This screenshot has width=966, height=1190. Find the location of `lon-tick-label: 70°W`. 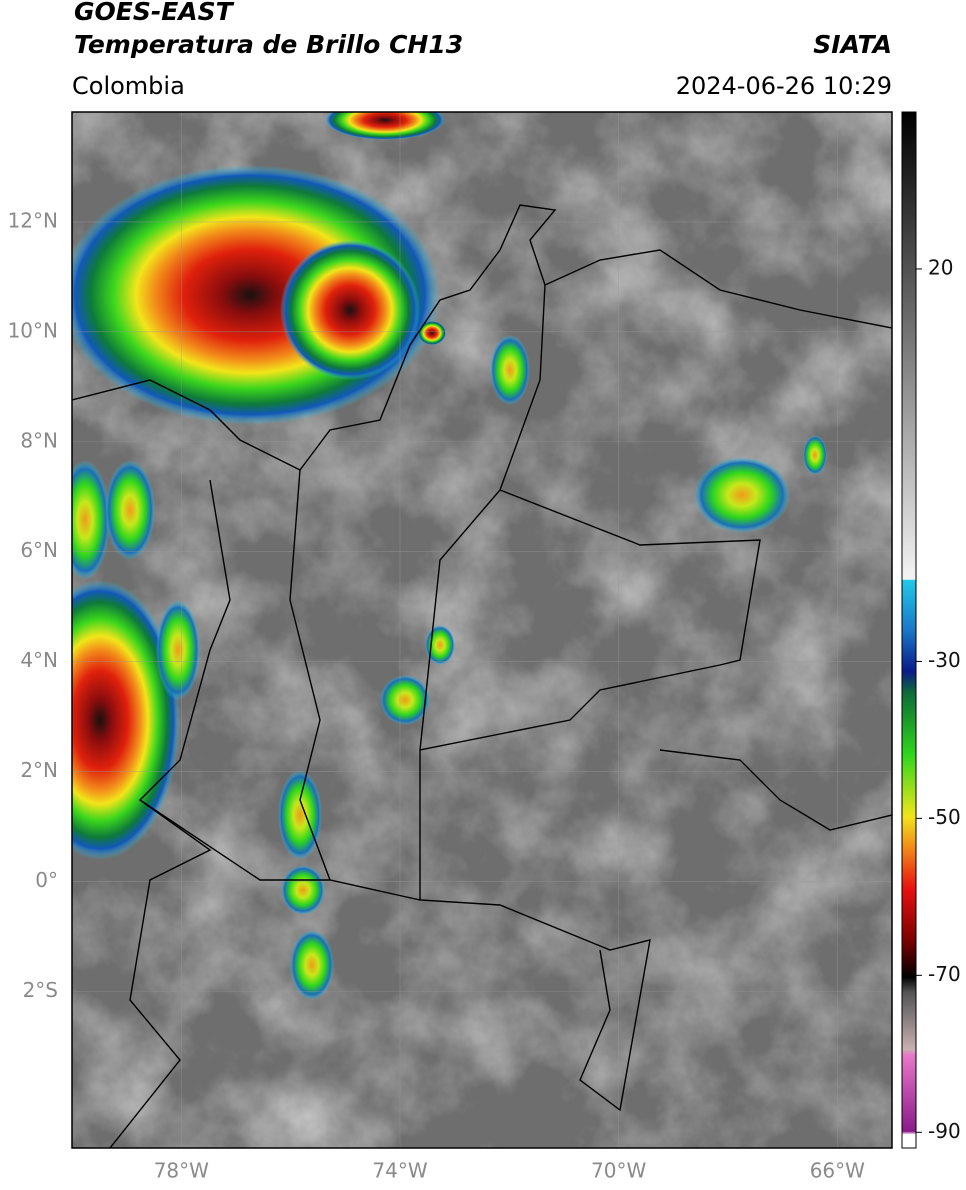

lon-tick-label: 70°W is located at coordinates (618, 1171).